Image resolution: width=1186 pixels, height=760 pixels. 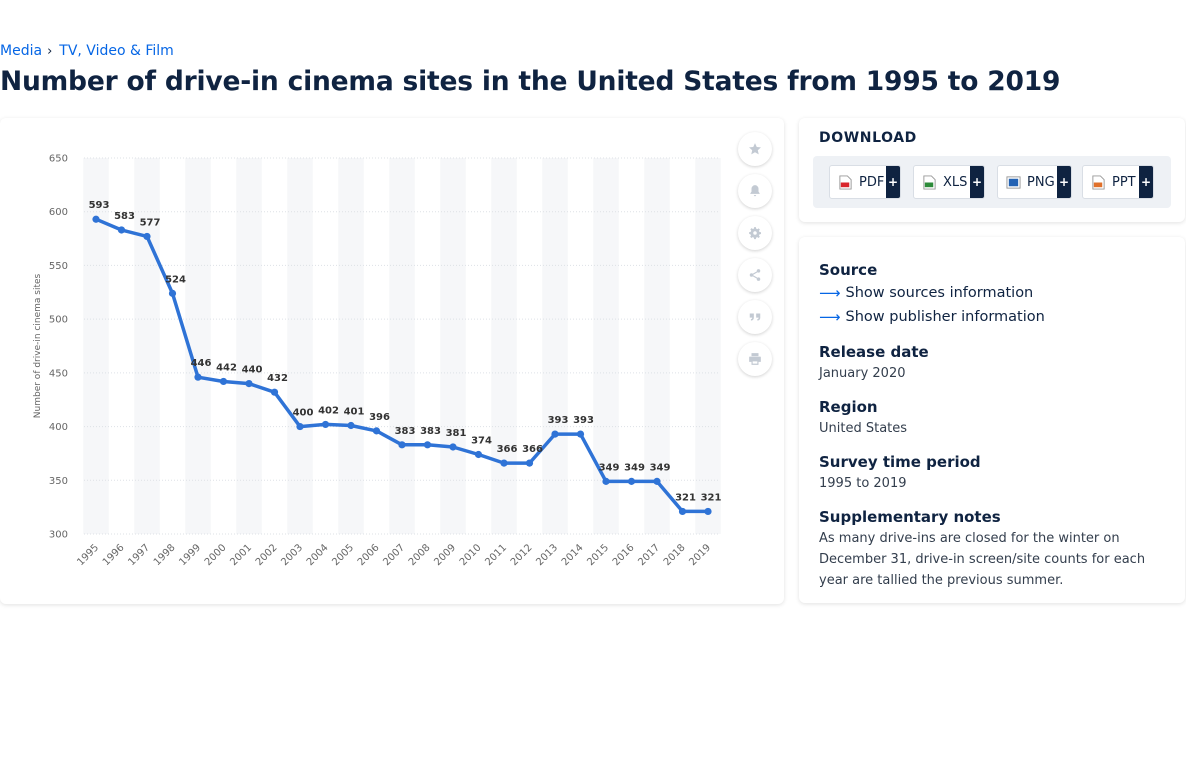 What do you see at coordinates (303, 413) in the screenshot?
I see `data-label: 400` at bounding box center [303, 413].